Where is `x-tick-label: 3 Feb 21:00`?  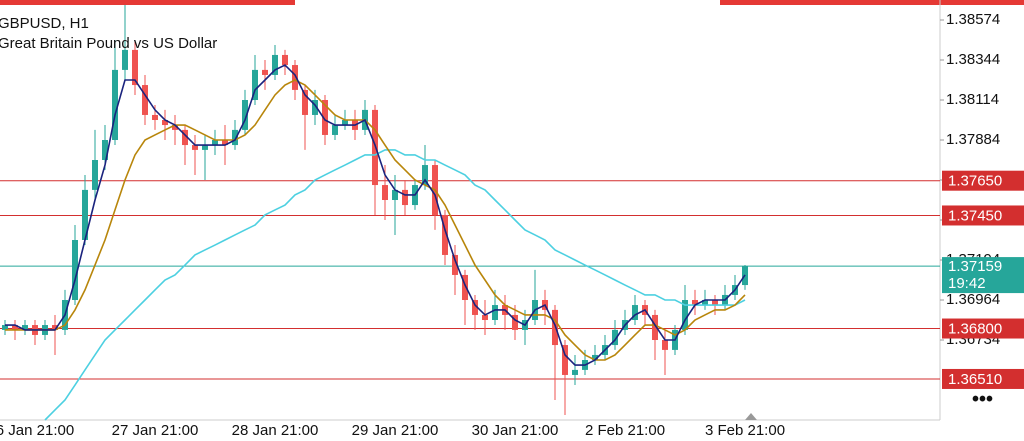
x-tick-label: 3 Feb 21:00 is located at coordinates (745, 430).